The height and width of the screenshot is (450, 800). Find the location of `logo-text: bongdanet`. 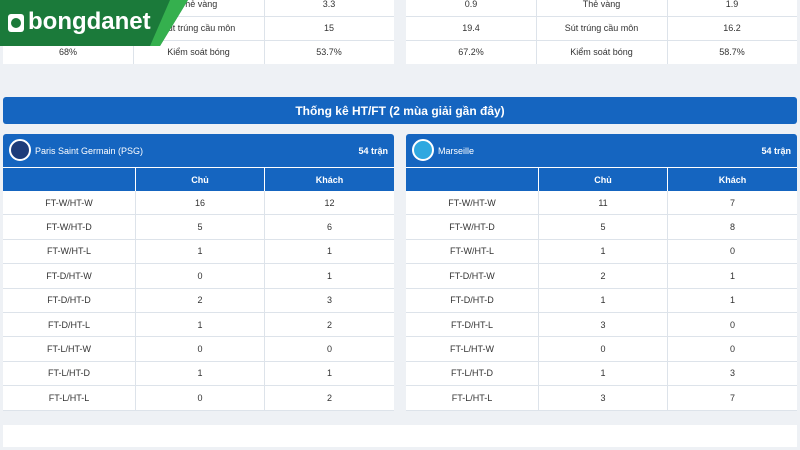

logo-text: bongdanet is located at coordinates (89, 21).